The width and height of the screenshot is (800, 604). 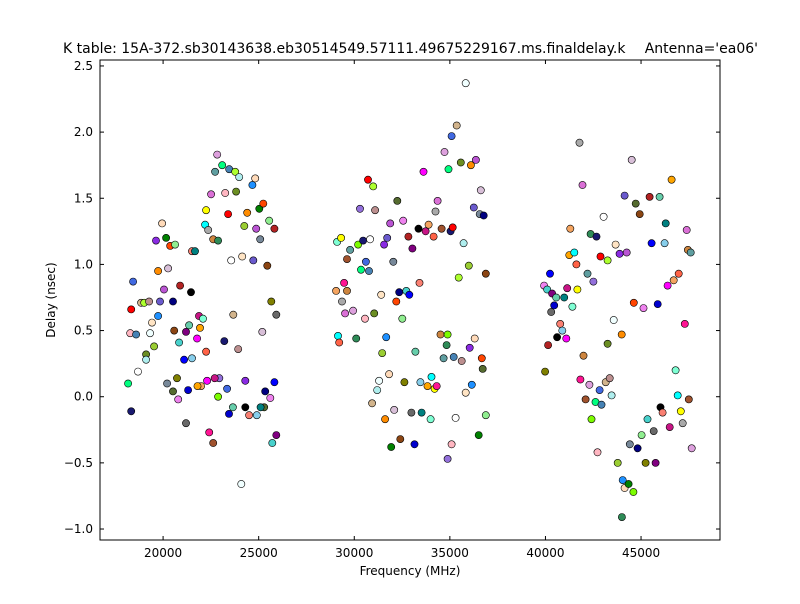 I want to click on x-tick-label: 40000, so click(x=545, y=553).